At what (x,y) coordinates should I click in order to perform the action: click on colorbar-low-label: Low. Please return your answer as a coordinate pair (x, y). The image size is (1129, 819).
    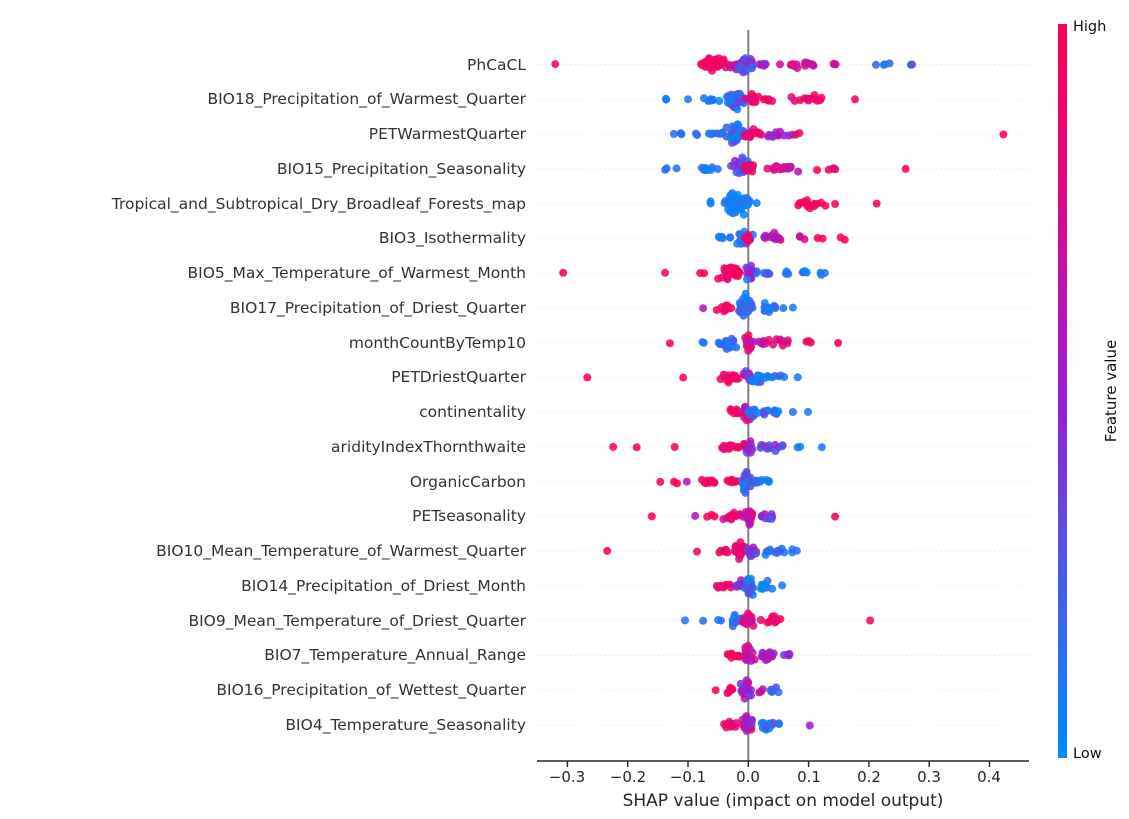
    Looking at the image, I should click on (1087, 754).